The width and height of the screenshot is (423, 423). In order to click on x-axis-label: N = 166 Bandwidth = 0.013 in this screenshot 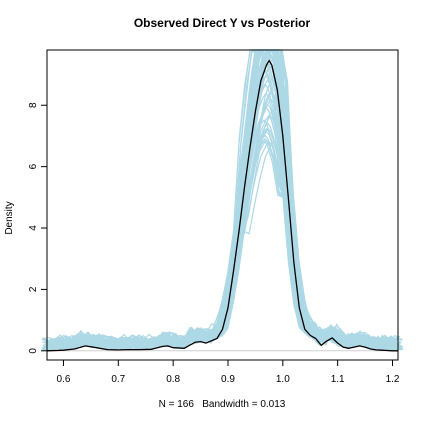, I will do `click(222, 404)`.